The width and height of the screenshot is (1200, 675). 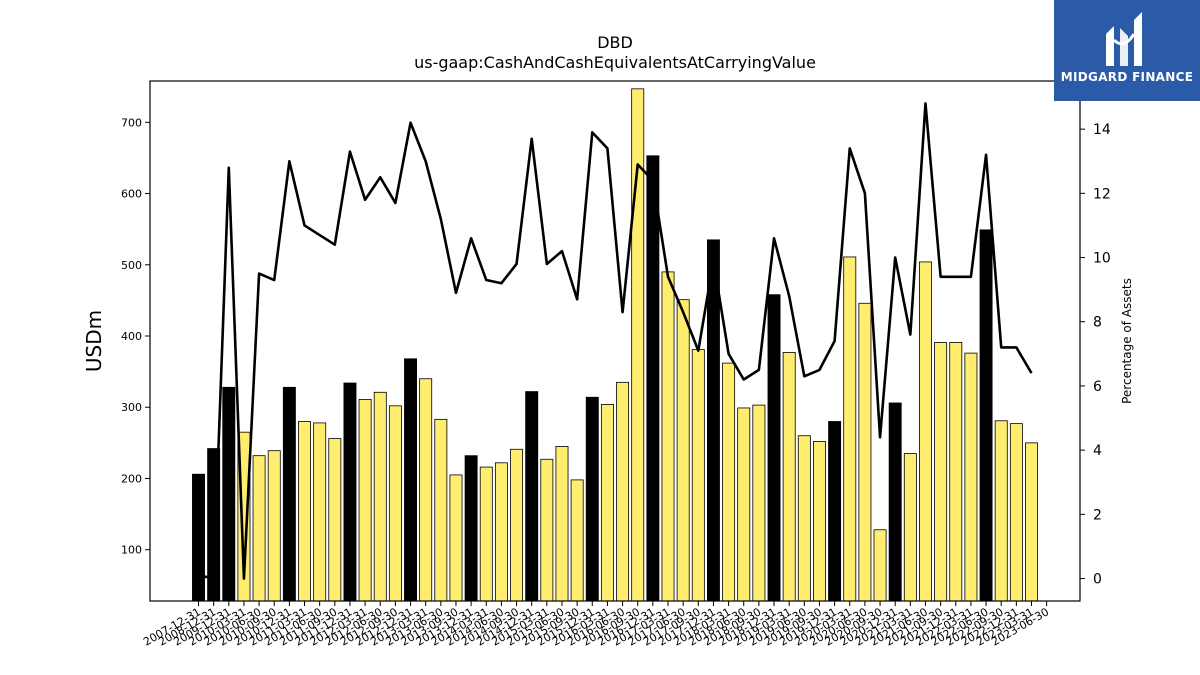 I want to click on y-axis-right: 0 2 4 6 8 10 12 14, so click(x=1095, y=355).